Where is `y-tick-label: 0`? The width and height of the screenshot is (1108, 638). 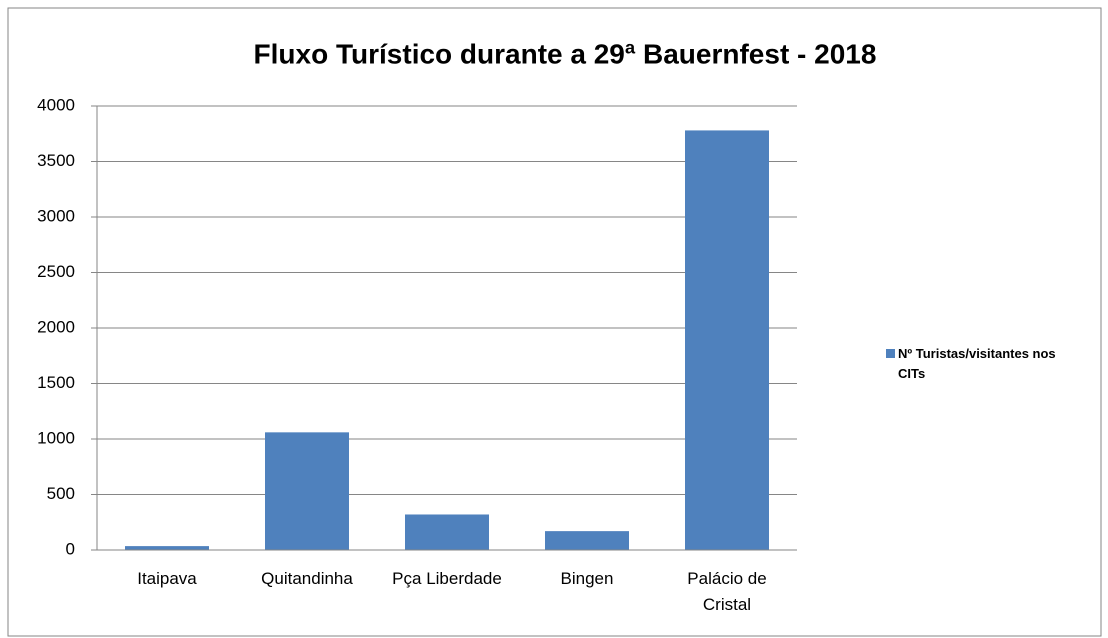 y-tick-label: 0 is located at coordinates (70, 548).